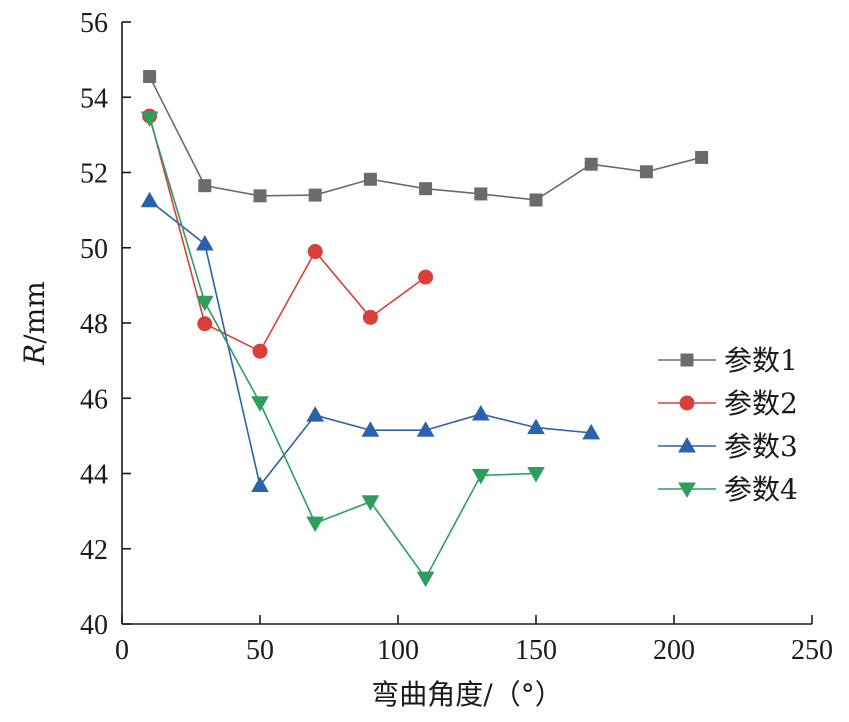 This screenshot has height=722, width=849. Describe the element at coordinates (122, 650) in the screenshot. I see `x-tick-label: 0` at that location.